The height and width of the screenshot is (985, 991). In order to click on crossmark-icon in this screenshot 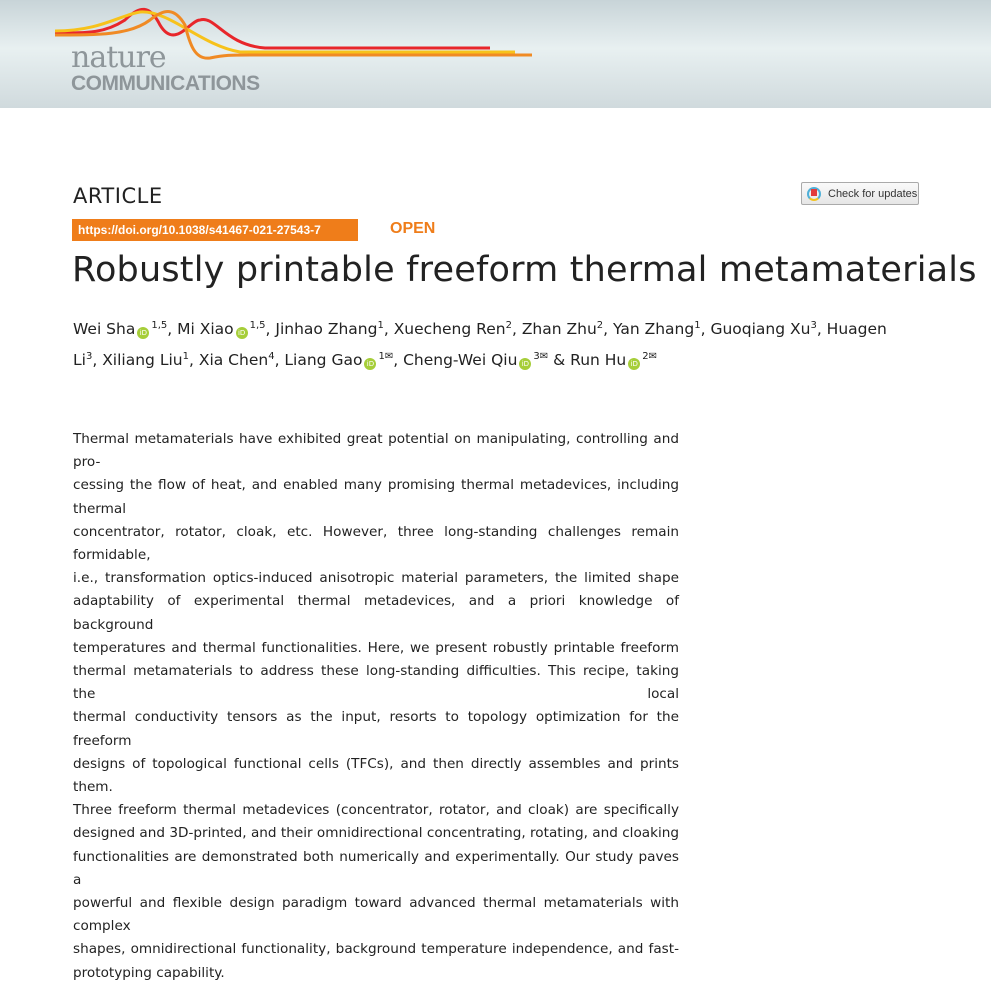, I will do `click(814, 193)`.